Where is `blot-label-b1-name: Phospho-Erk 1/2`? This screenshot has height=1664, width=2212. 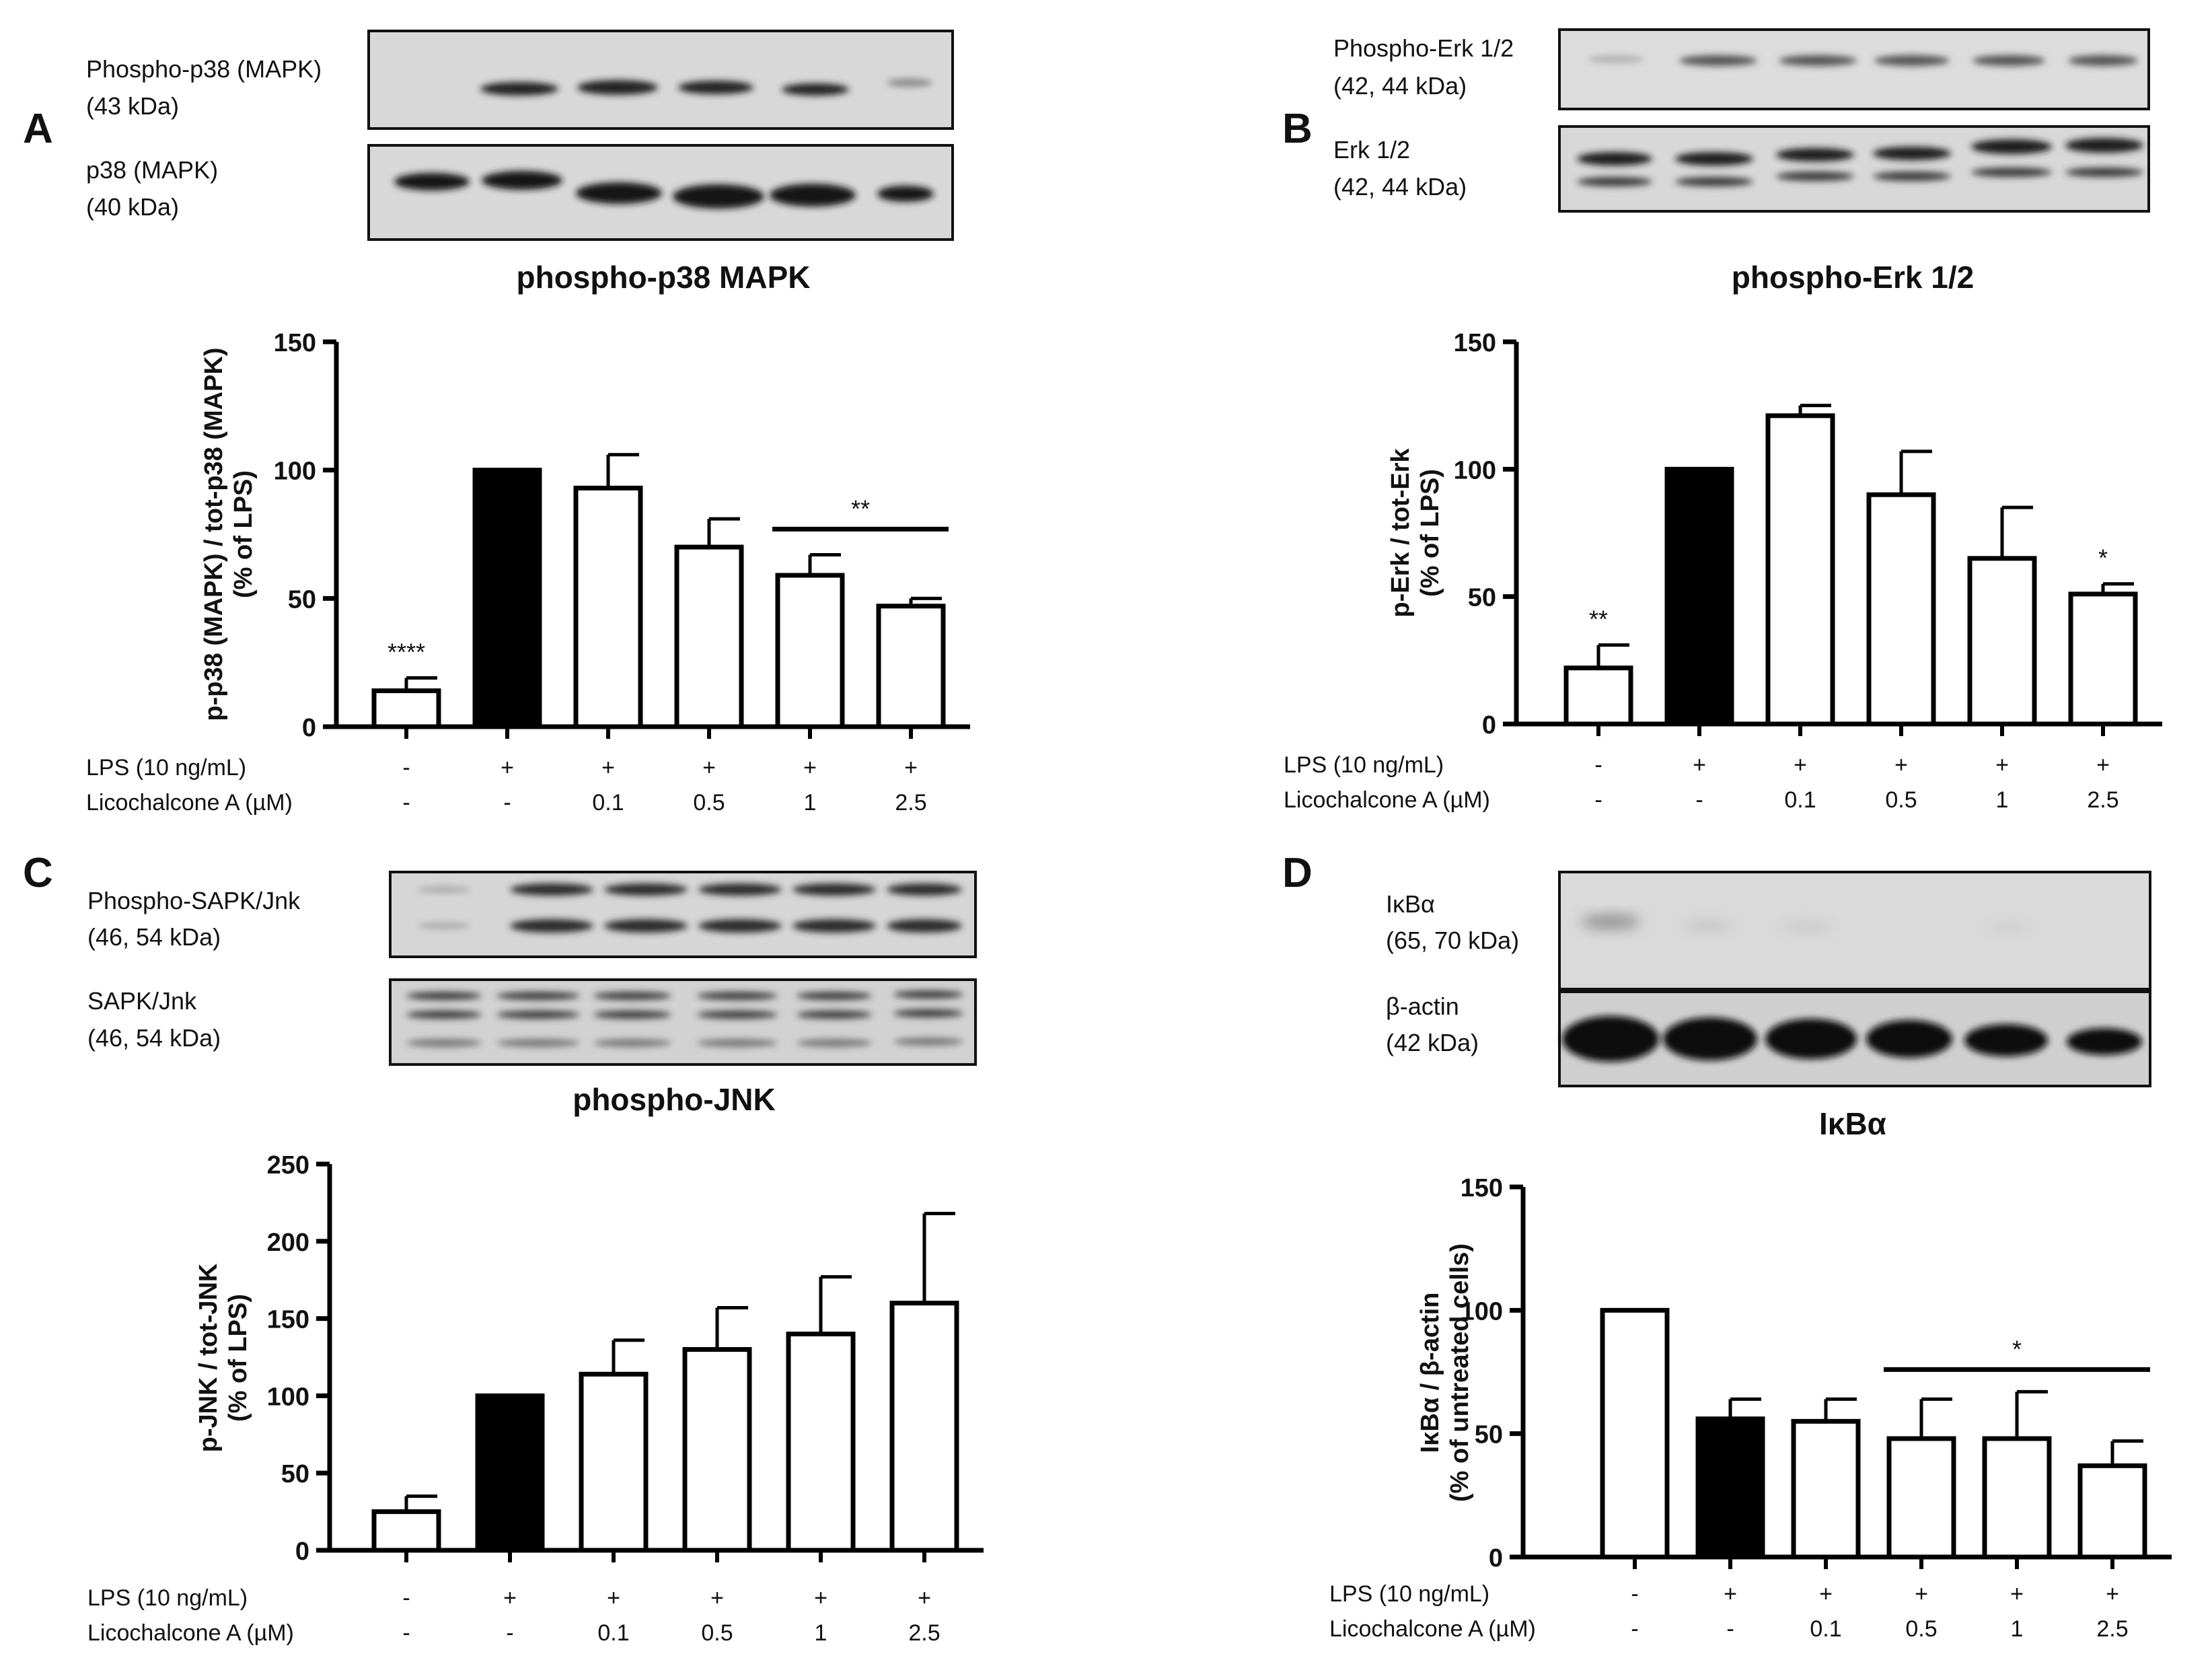
blot-label-b1-name: Phospho-Erk 1/2 is located at coordinates (1423, 48).